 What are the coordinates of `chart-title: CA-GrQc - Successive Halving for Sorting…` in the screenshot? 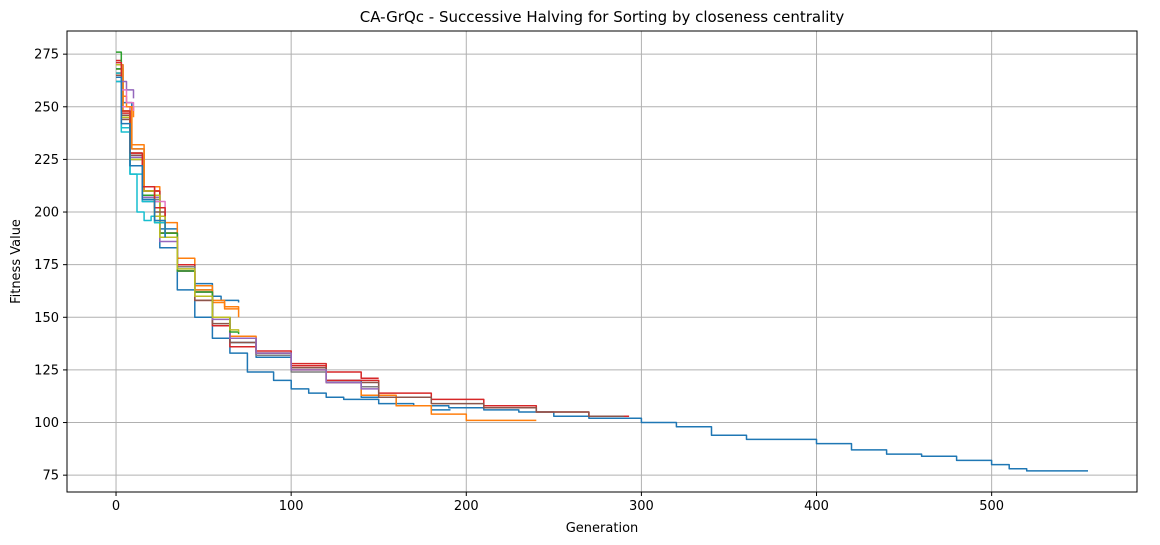 It's located at (602, 17).